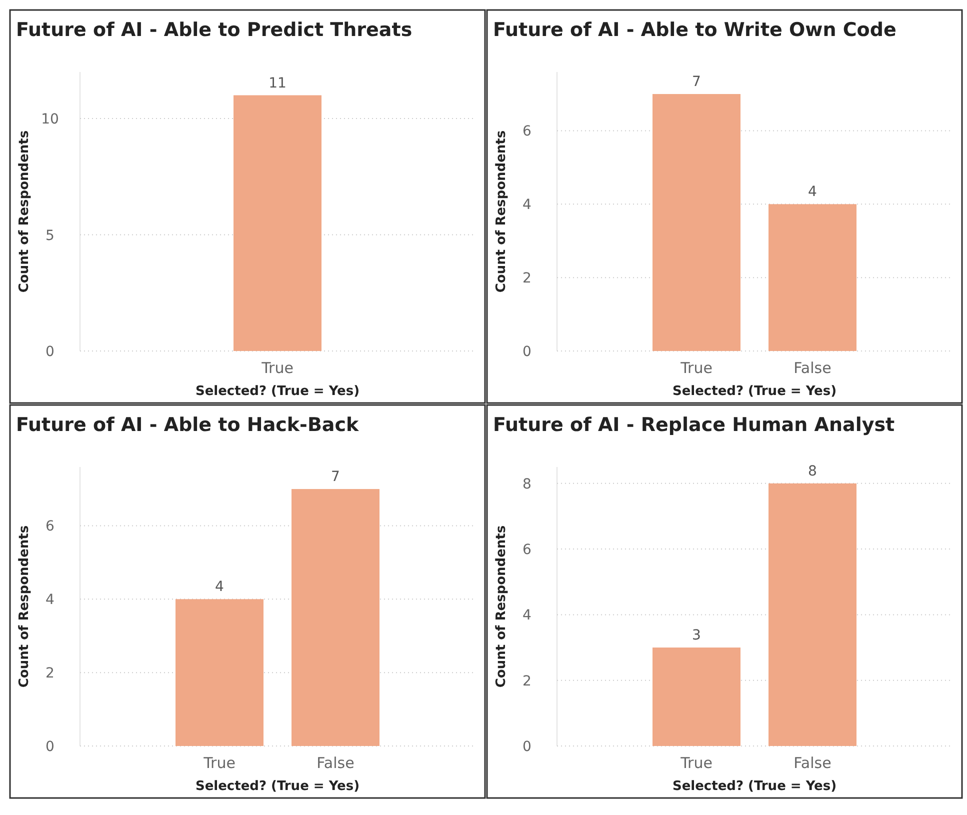 The image size is (967, 815). What do you see at coordinates (694, 425) in the screenshot?
I see `chart-title: Future of AI - Replace Human Analyst` at bounding box center [694, 425].